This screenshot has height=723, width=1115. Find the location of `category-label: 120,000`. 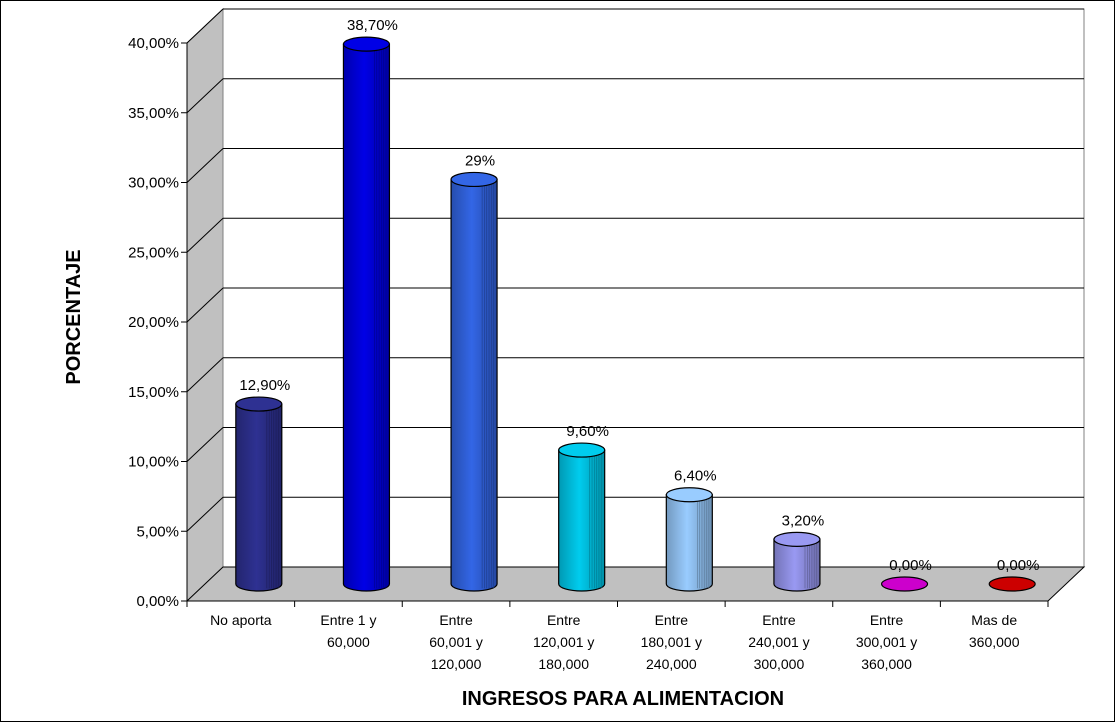

category-label: 120,000 is located at coordinates (456, 664).